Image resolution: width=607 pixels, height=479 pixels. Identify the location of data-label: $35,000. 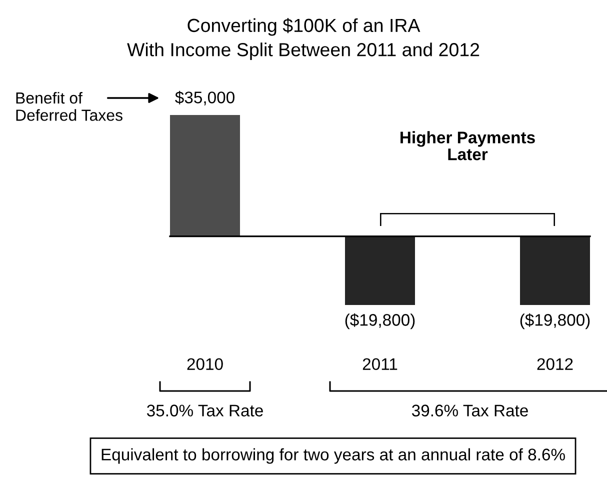
(204, 98).